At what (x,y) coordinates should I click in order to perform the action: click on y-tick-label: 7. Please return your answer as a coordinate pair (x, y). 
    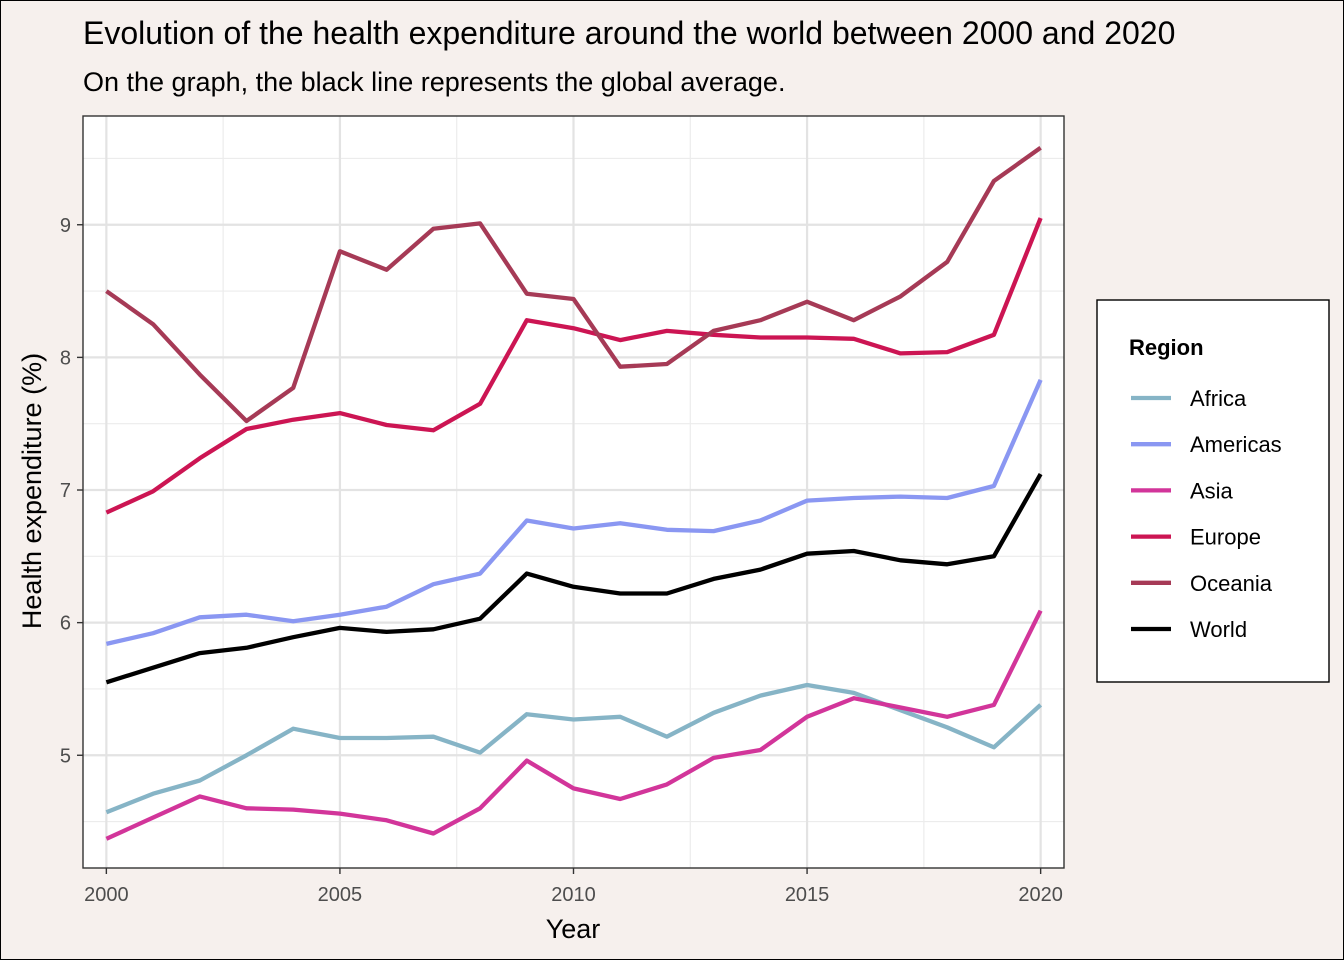
    Looking at the image, I should click on (65, 491).